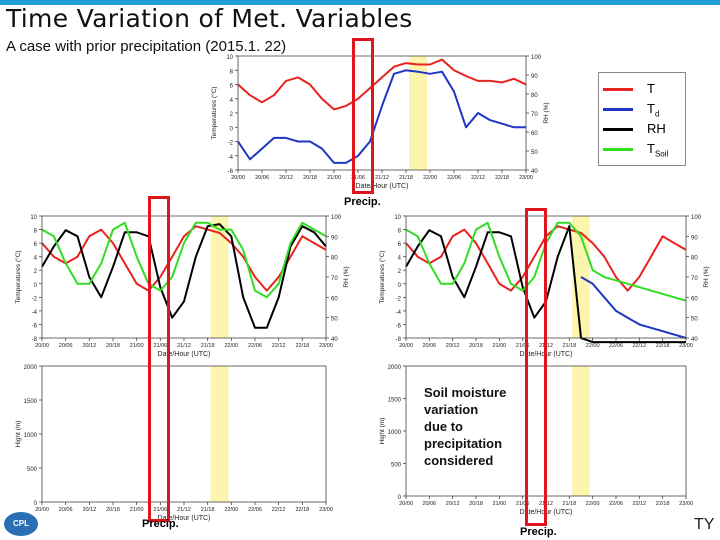 Image resolution: width=720 pixels, height=540 pixels. What do you see at coordinates (159, 359) in the screenshot?
I see `precip-highlight-box-left` at bounding box center [159, 359].